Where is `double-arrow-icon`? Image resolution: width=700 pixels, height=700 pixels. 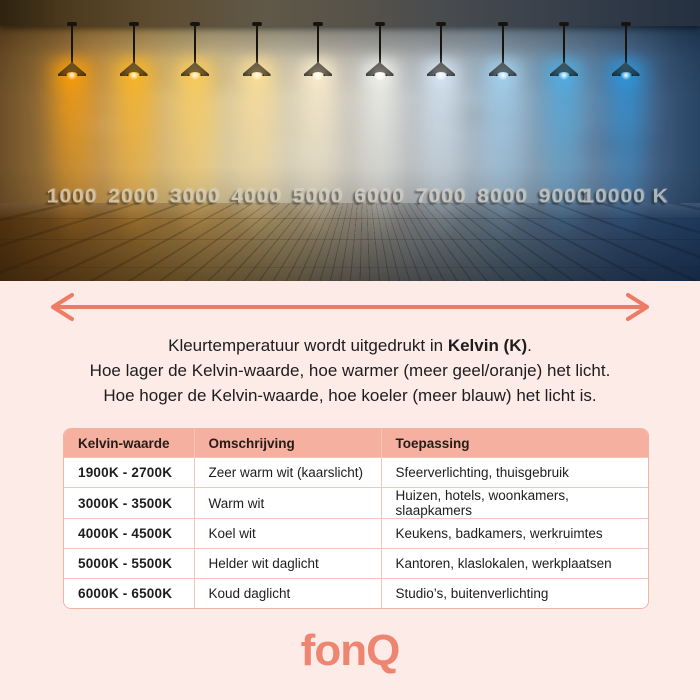
double-arrow-icon is located at coordinates (350, 307).